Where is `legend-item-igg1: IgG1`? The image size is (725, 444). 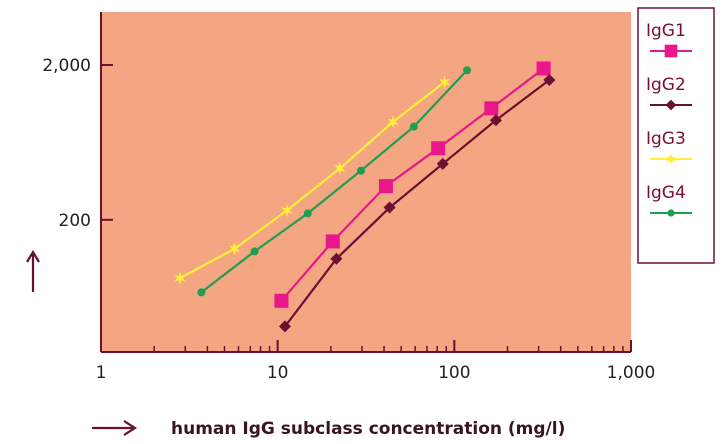 legend-item-igg1: IgG1 is located at coordinates (669, 39).